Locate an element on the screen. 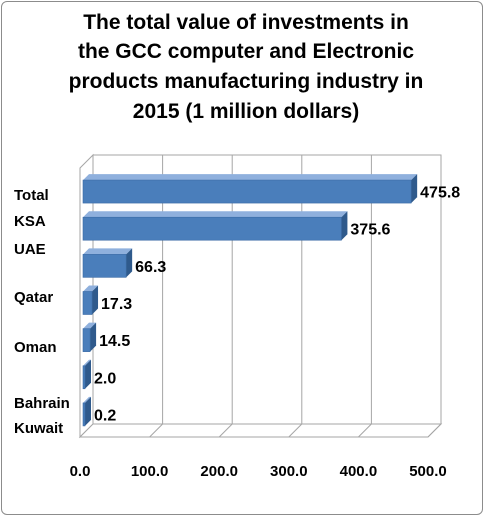 The height and width of the screenshot is (518, 486). x-tick-label: 400.0 is located at coordinates (359, 471).